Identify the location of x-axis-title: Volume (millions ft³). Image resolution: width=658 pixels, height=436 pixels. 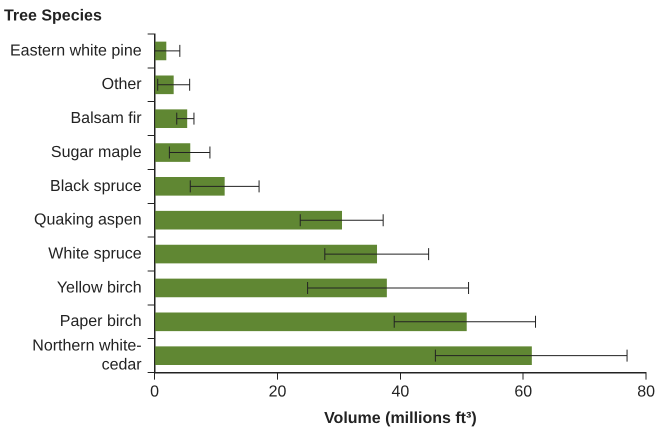
(400, 418).